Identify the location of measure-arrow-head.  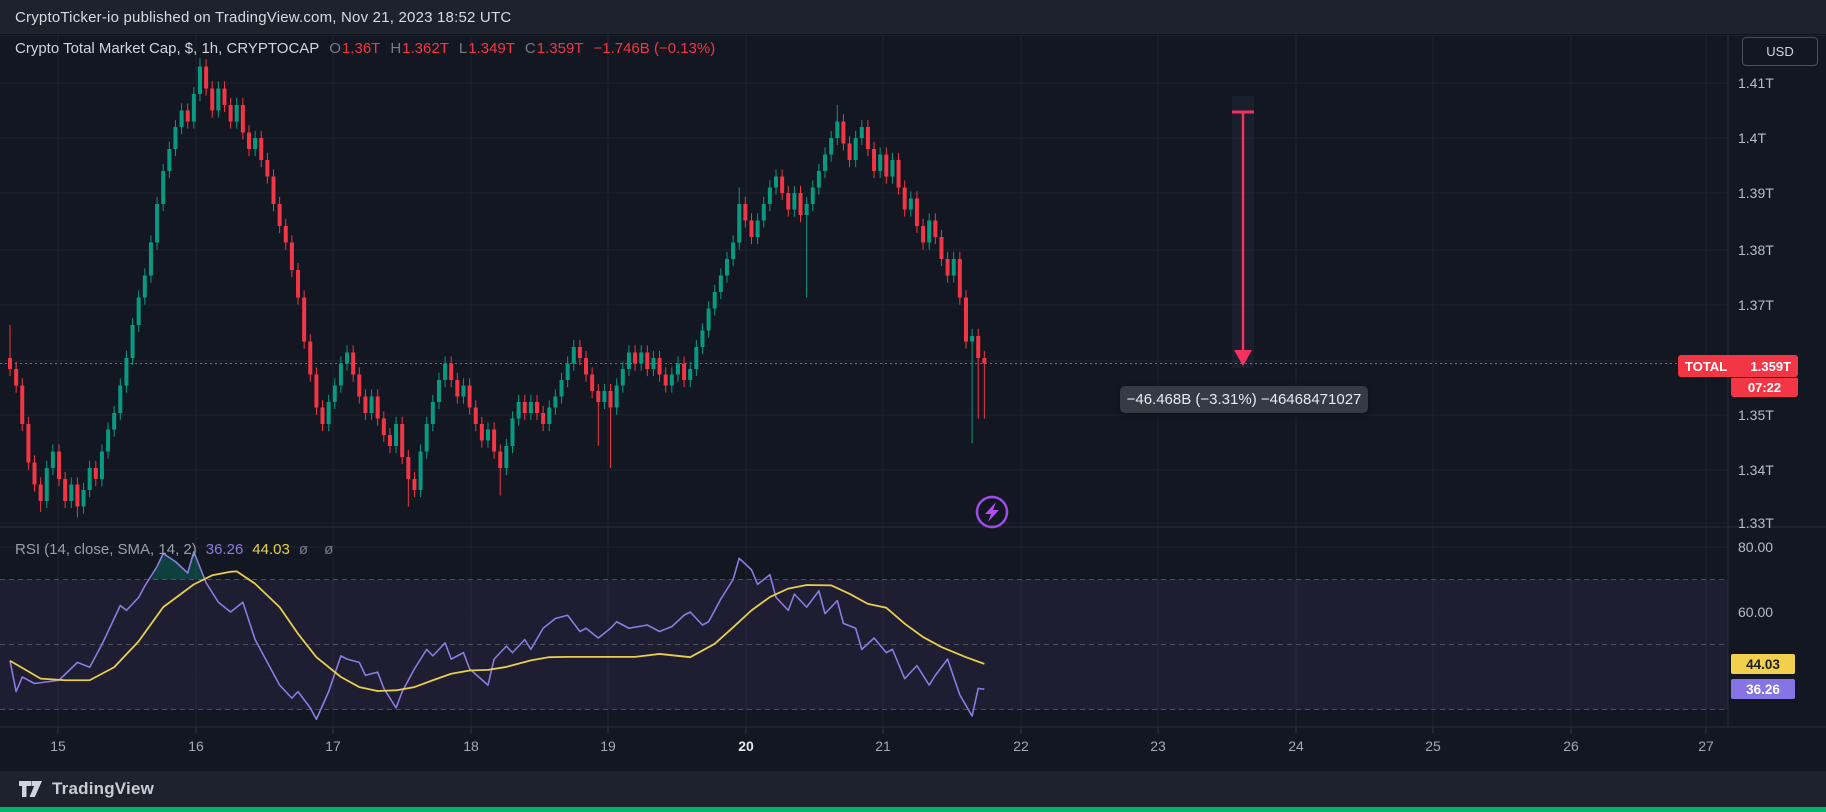
(1243, 358).